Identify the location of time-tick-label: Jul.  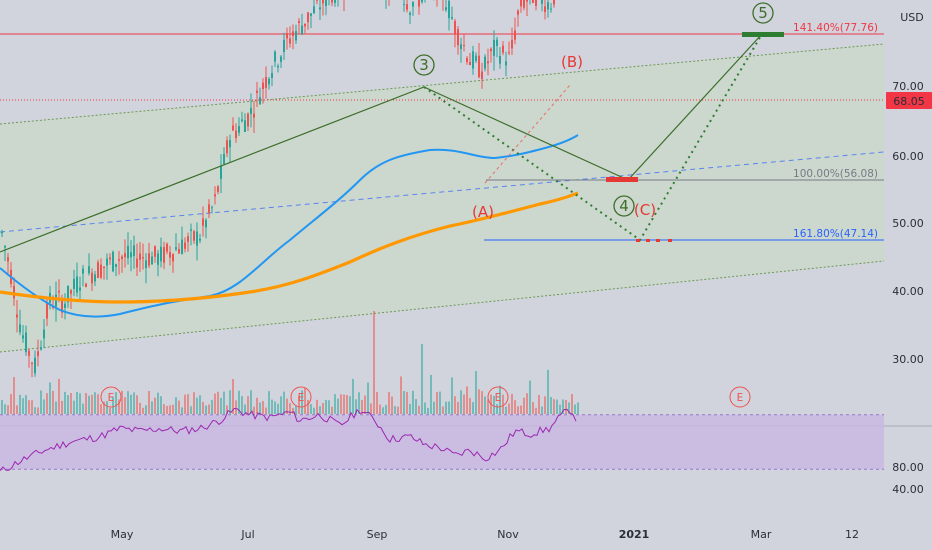
(247, 534).